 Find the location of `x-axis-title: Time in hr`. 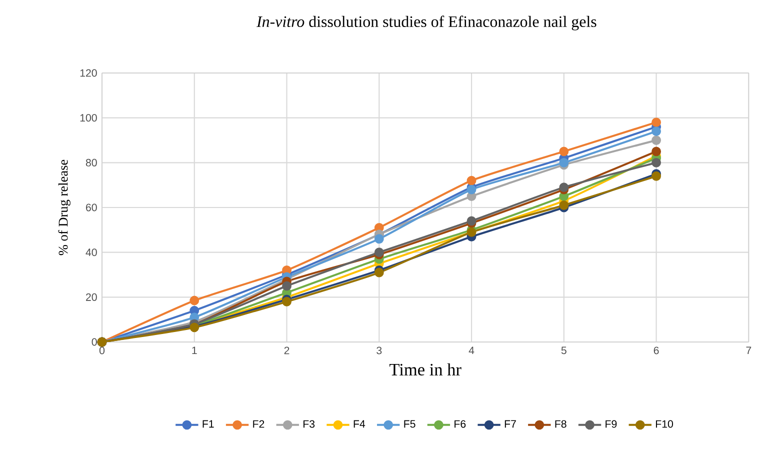

x-axis-title: Time in hr is located at coordinates (426, 369).